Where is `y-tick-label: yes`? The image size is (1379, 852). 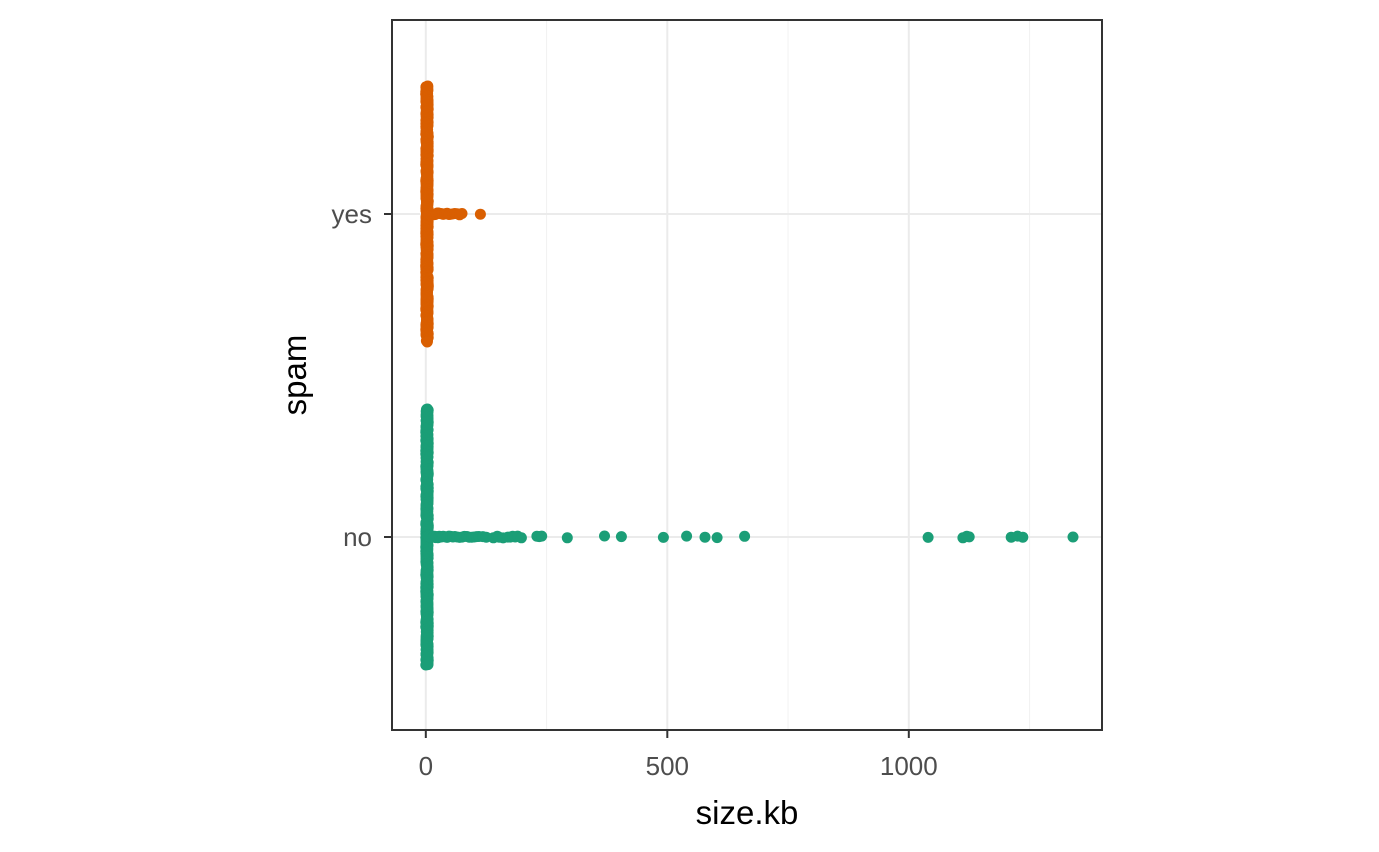 y-tick-label: yes is located at coordinates (352, 214).